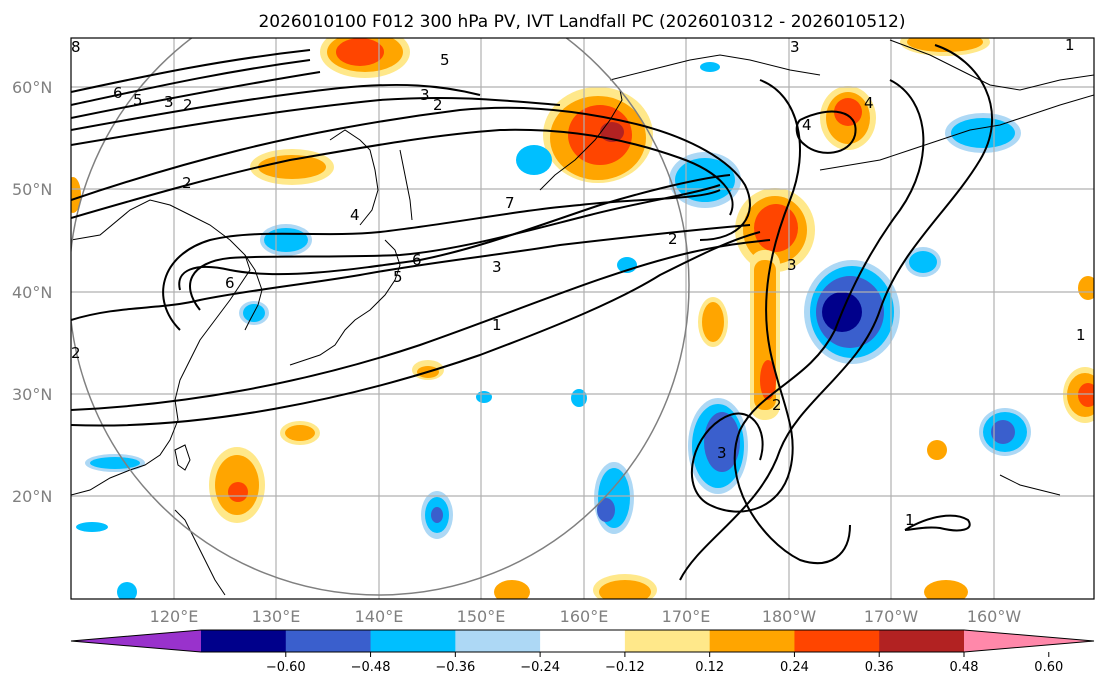  I want to click on lat-label: 20°N, so click(32, 496).